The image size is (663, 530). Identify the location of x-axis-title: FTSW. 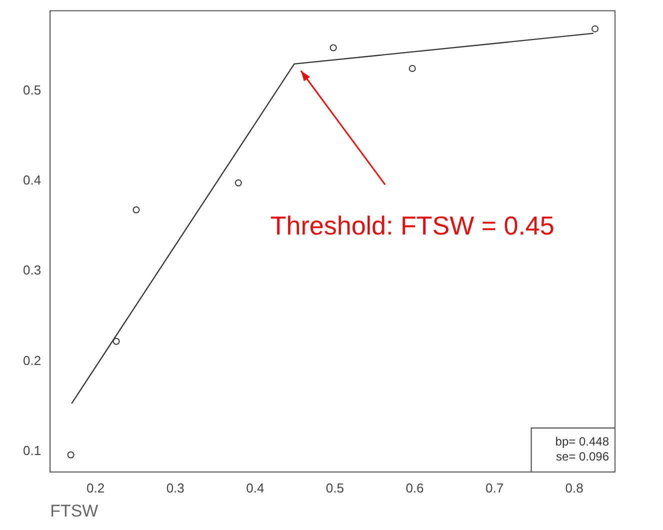
(74, 510).